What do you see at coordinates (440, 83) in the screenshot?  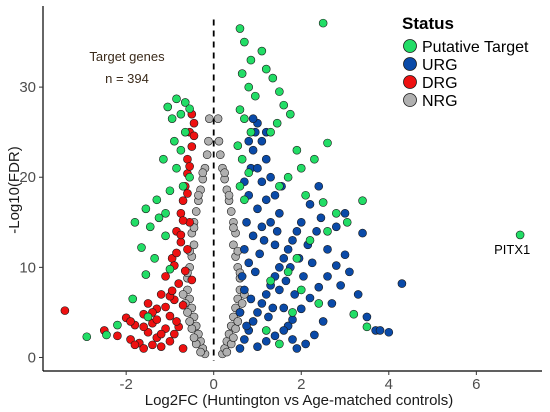 I see `legend-label: DRG` at bounding box center [440, 83].